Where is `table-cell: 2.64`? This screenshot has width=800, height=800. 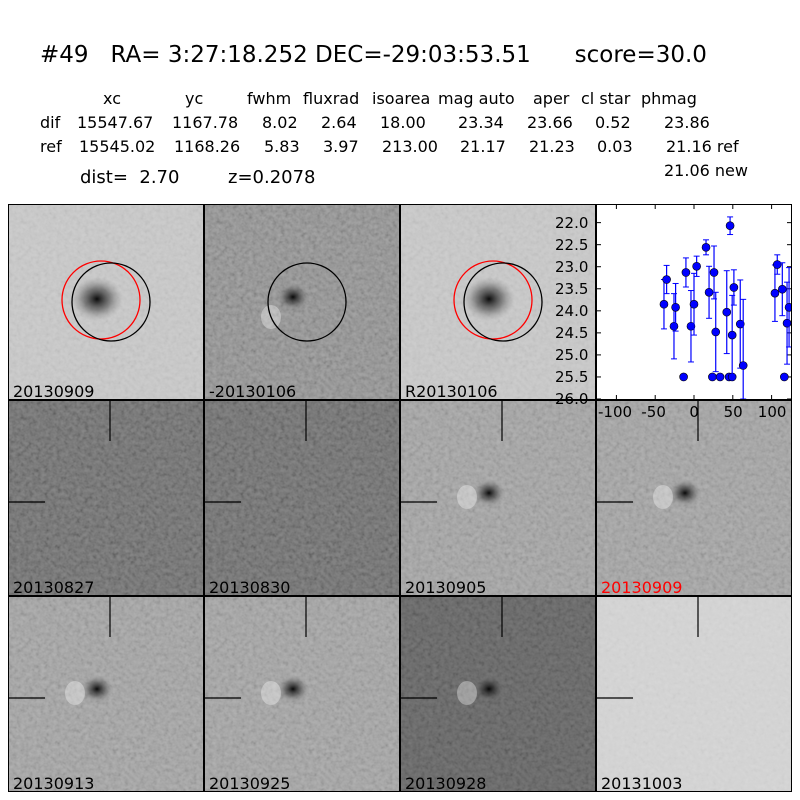
table-cell: 2.64 is located at coordinates (339, 122).